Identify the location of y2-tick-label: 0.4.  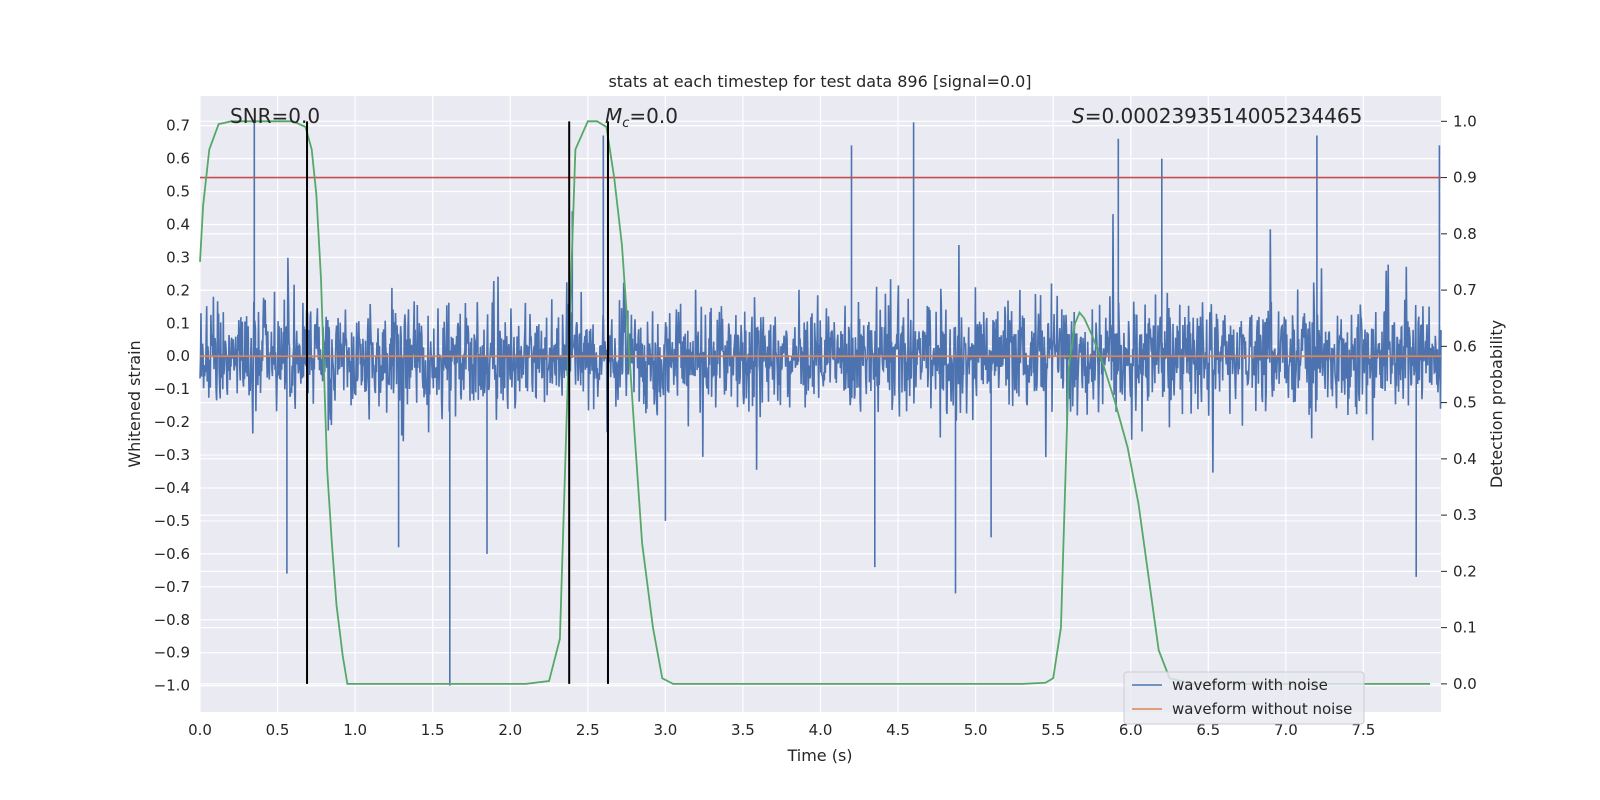
(1465, 459).